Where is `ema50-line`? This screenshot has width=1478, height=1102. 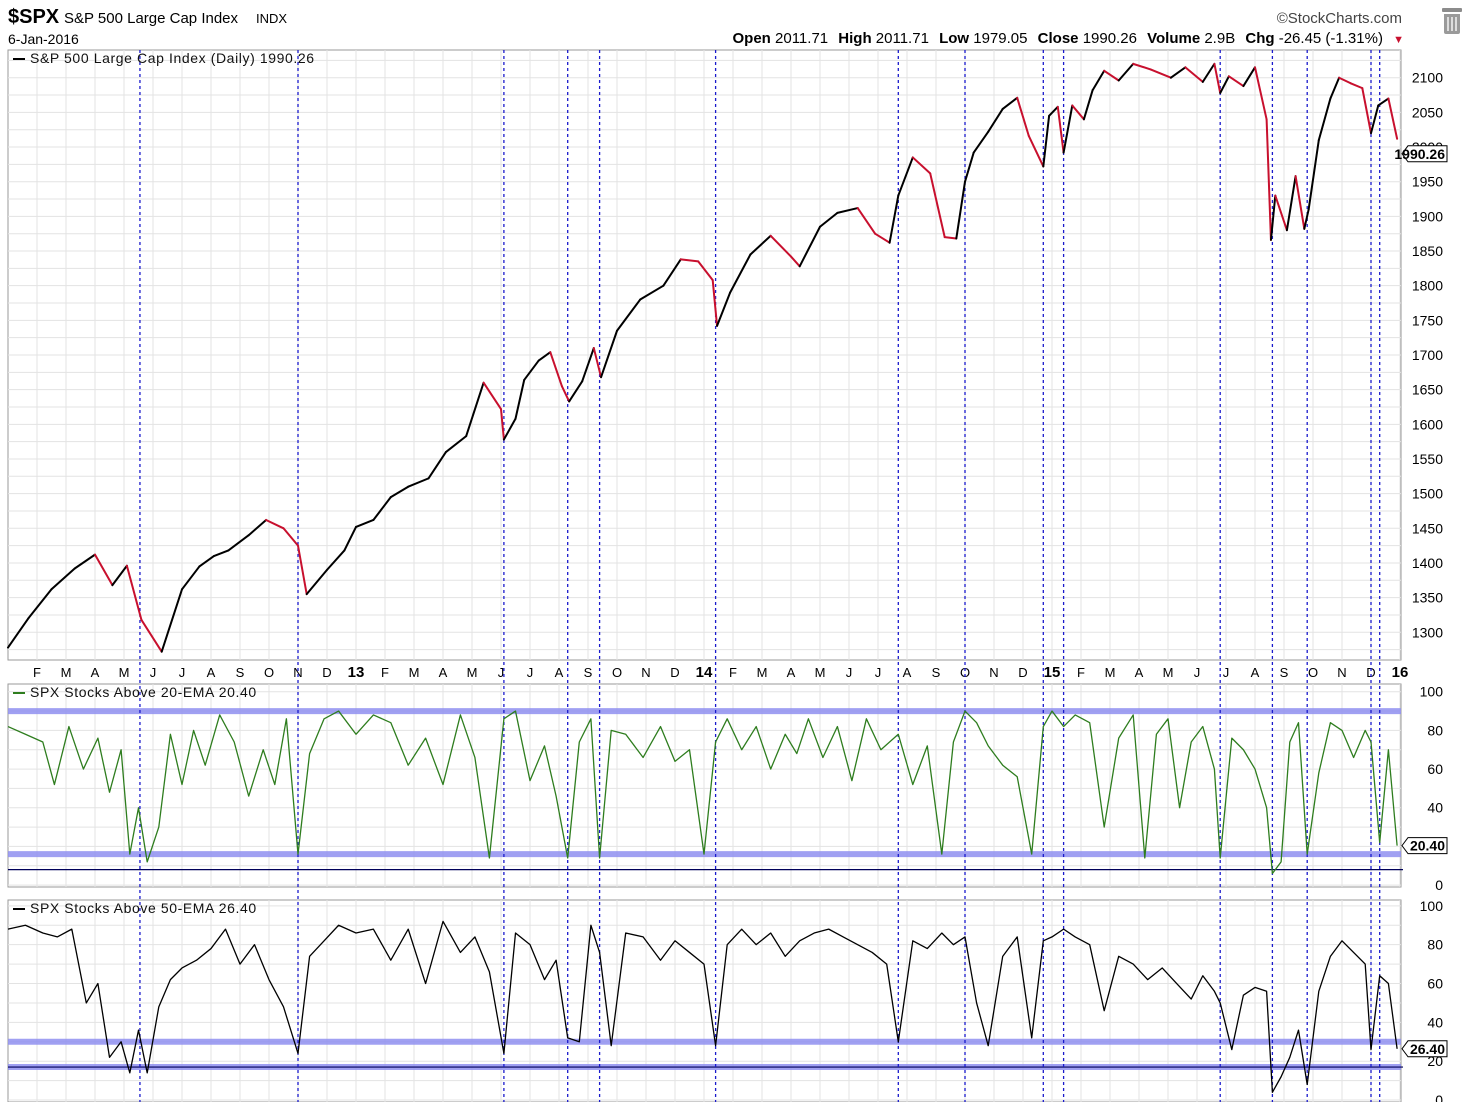
ema50-line is located at coordinates (702, 1006).